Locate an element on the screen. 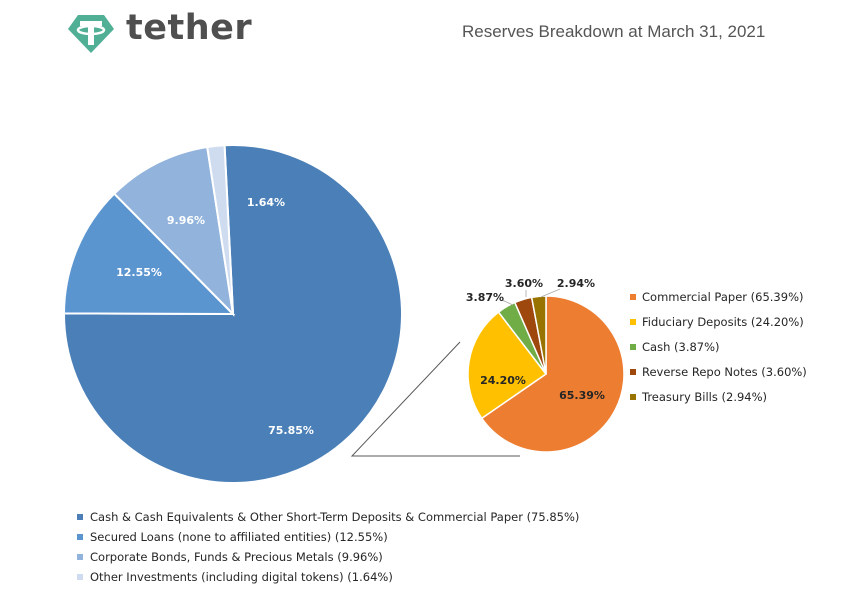 Image resolution: width=862 pixels, height=602 pixels. pie-connector-line is located at coordinates (435, 399).